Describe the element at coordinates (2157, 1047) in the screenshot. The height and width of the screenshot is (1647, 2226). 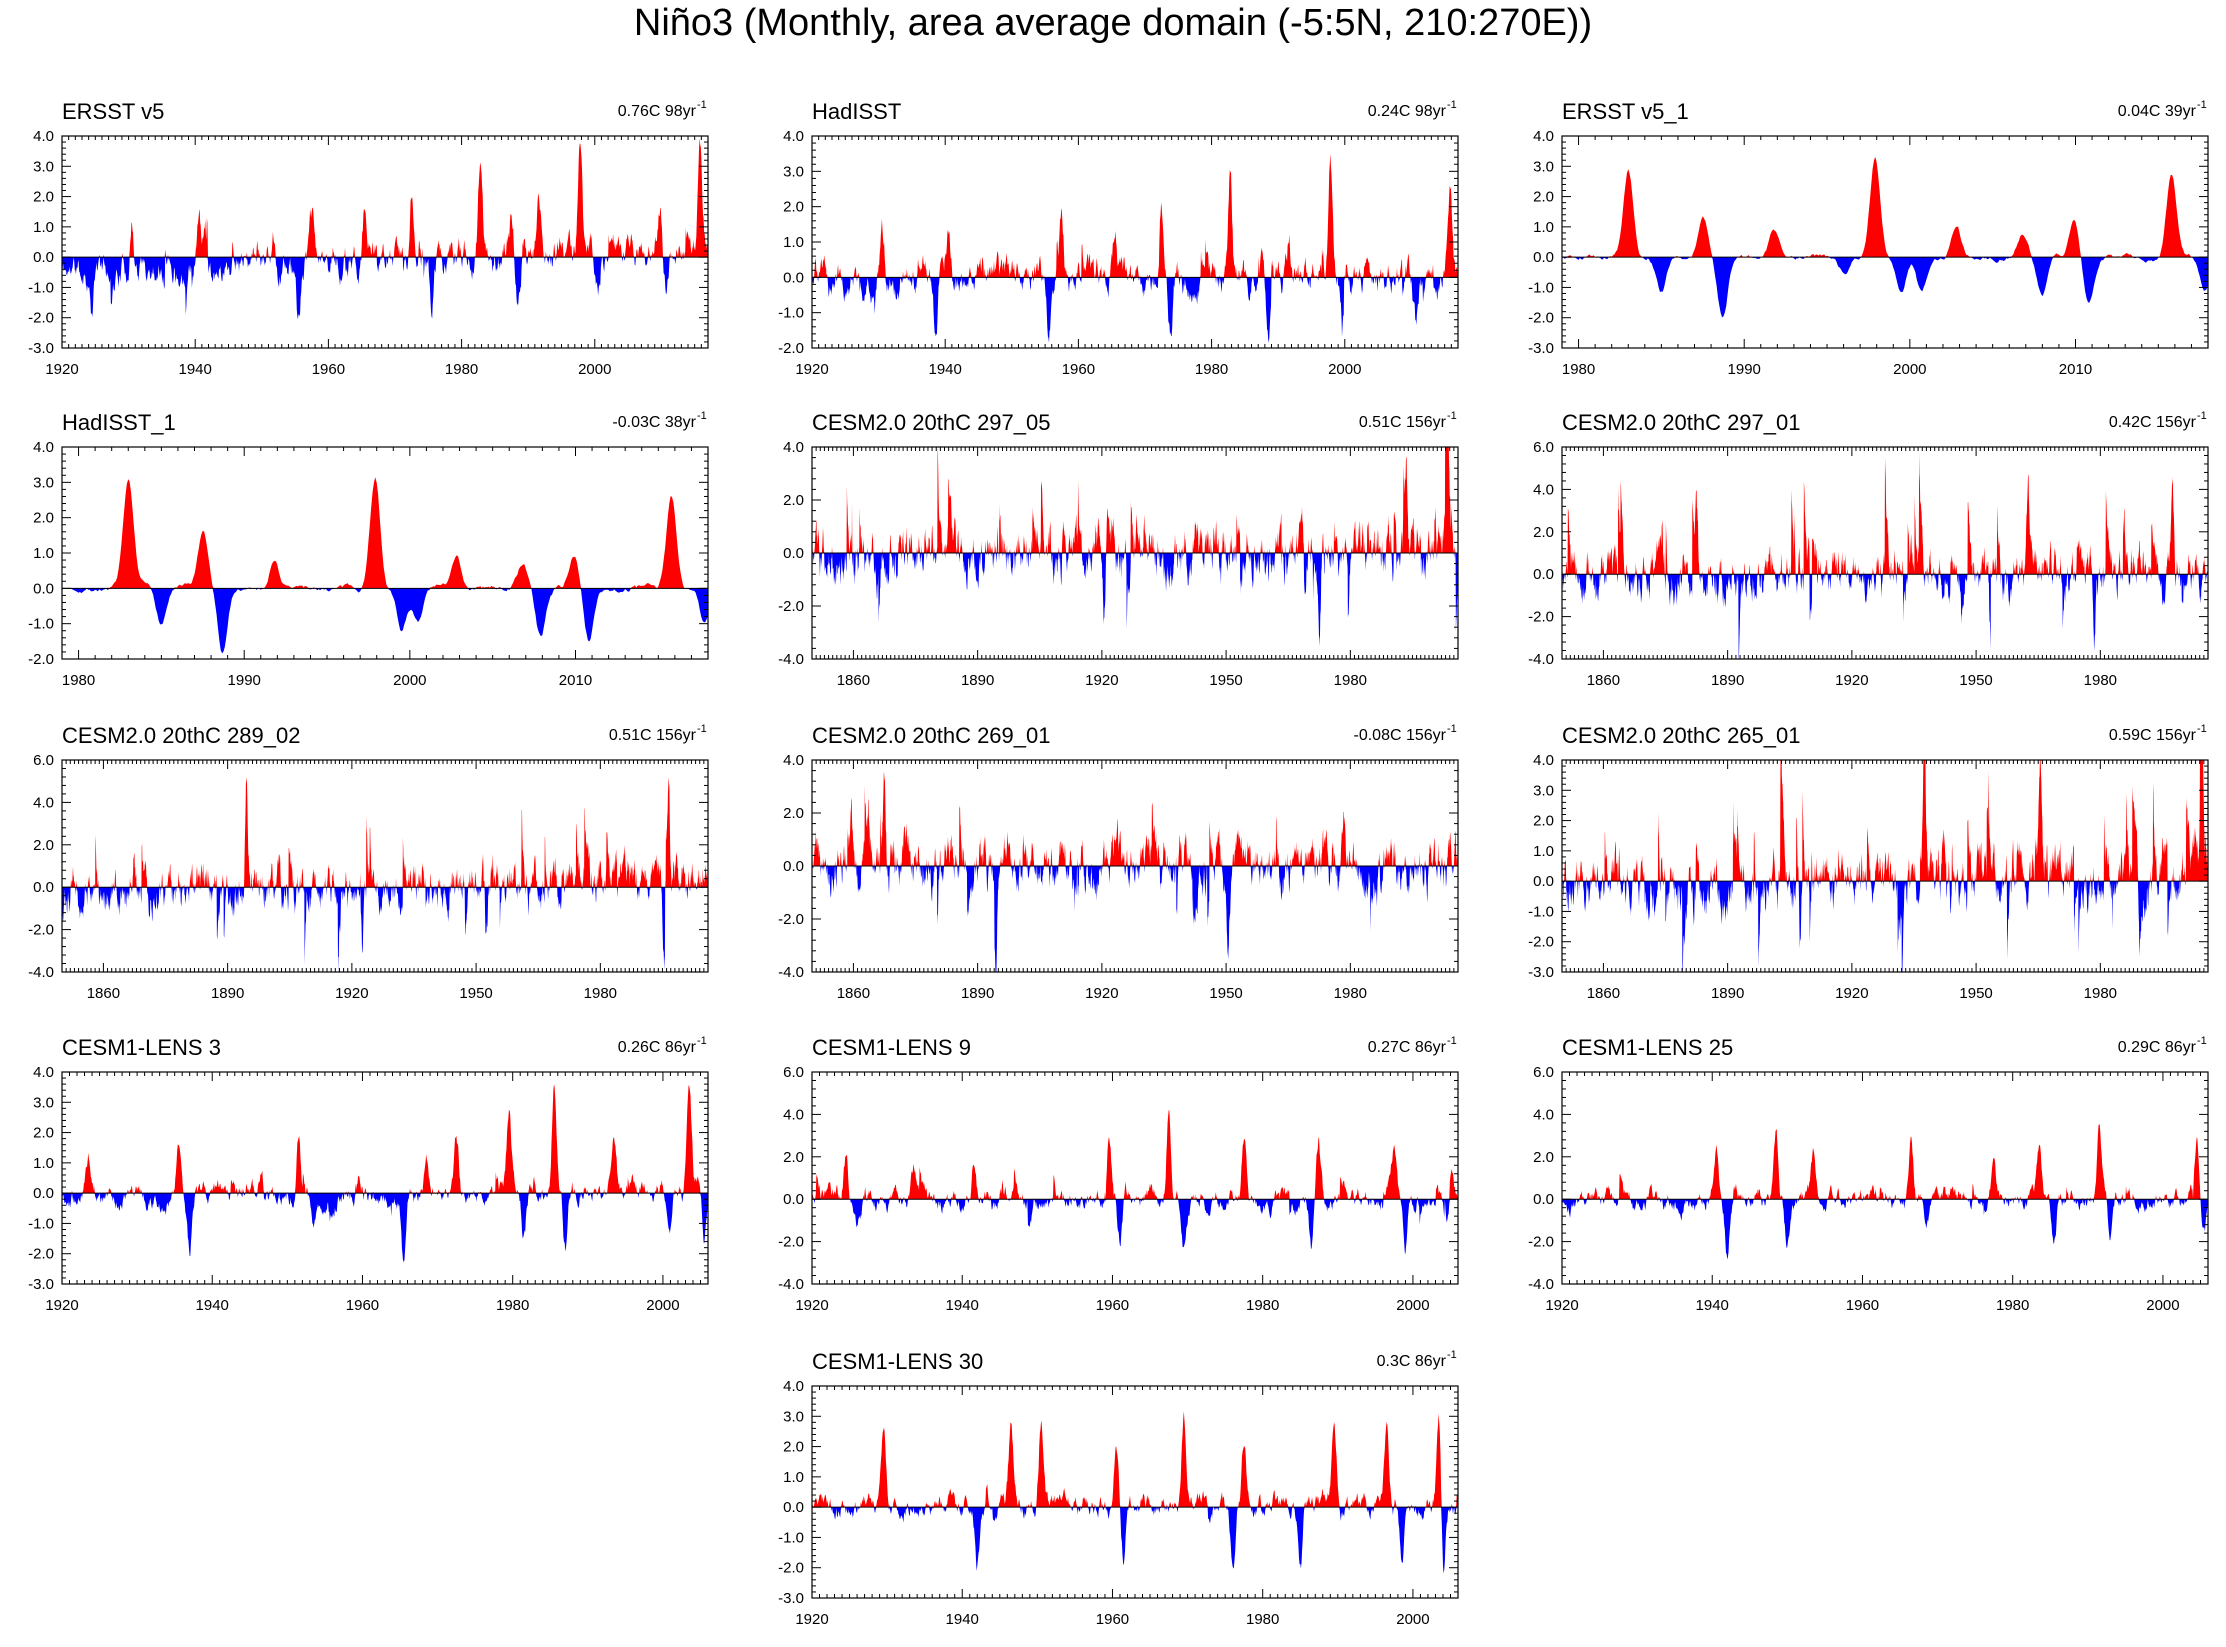
I see `trend-annotation: 0.29C 86yr` at that location.